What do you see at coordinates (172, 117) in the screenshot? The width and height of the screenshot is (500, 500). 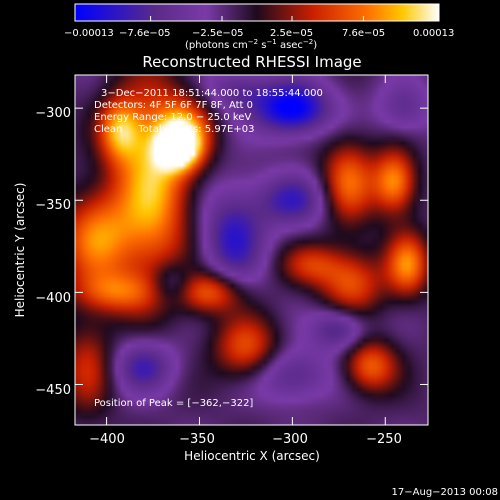 I see `energy-range-text: Energy Range: 12.0 − 25.0 keV` at bounding box center [172, 117].